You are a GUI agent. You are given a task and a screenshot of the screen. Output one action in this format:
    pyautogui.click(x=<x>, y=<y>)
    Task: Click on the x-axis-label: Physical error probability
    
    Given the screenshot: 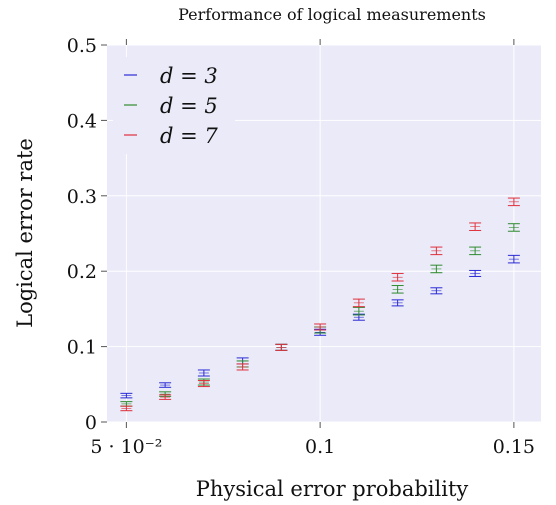 What is the action you would take?
    pyautogui.click(x=332, y=489)
    